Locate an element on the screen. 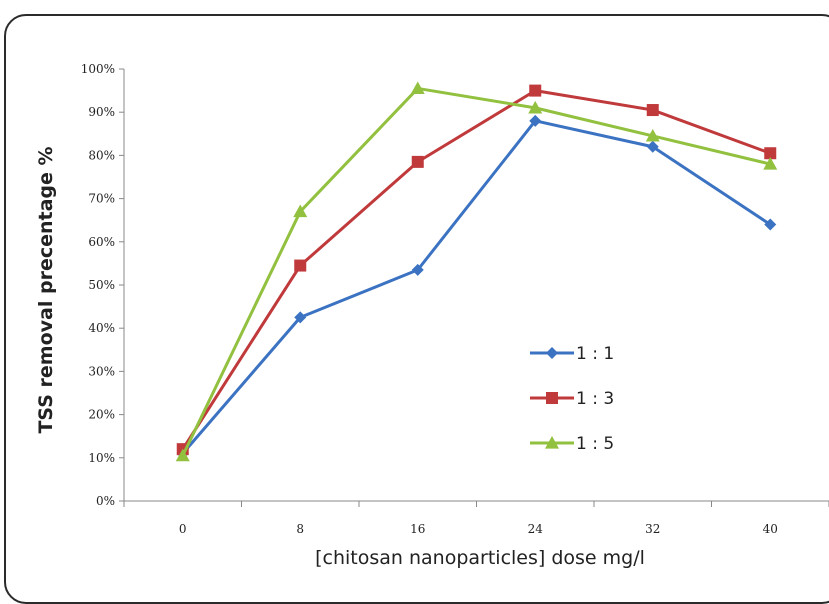 The height and width of the screenshot is (604, 829). y-tick-label: 90% is located at coordinates (101, 112).